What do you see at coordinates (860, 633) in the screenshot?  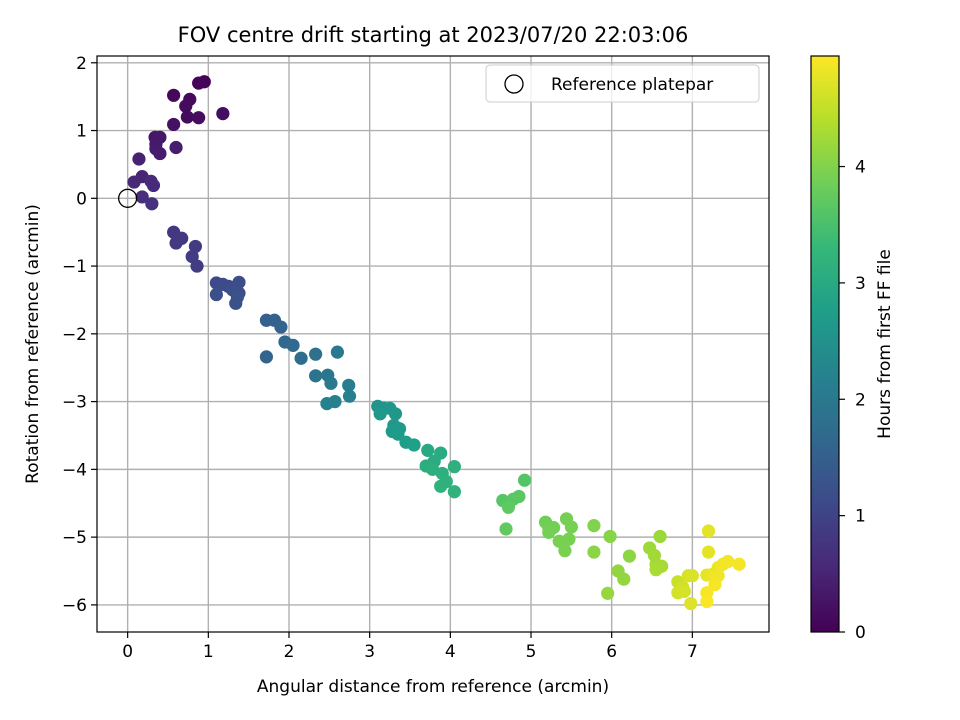 I see `colorbar-tick-label: 0` at bounding box center [860, 633].